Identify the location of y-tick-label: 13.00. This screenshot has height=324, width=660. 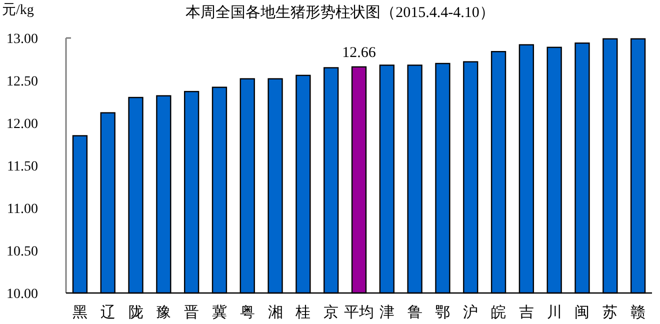
(22, 39).